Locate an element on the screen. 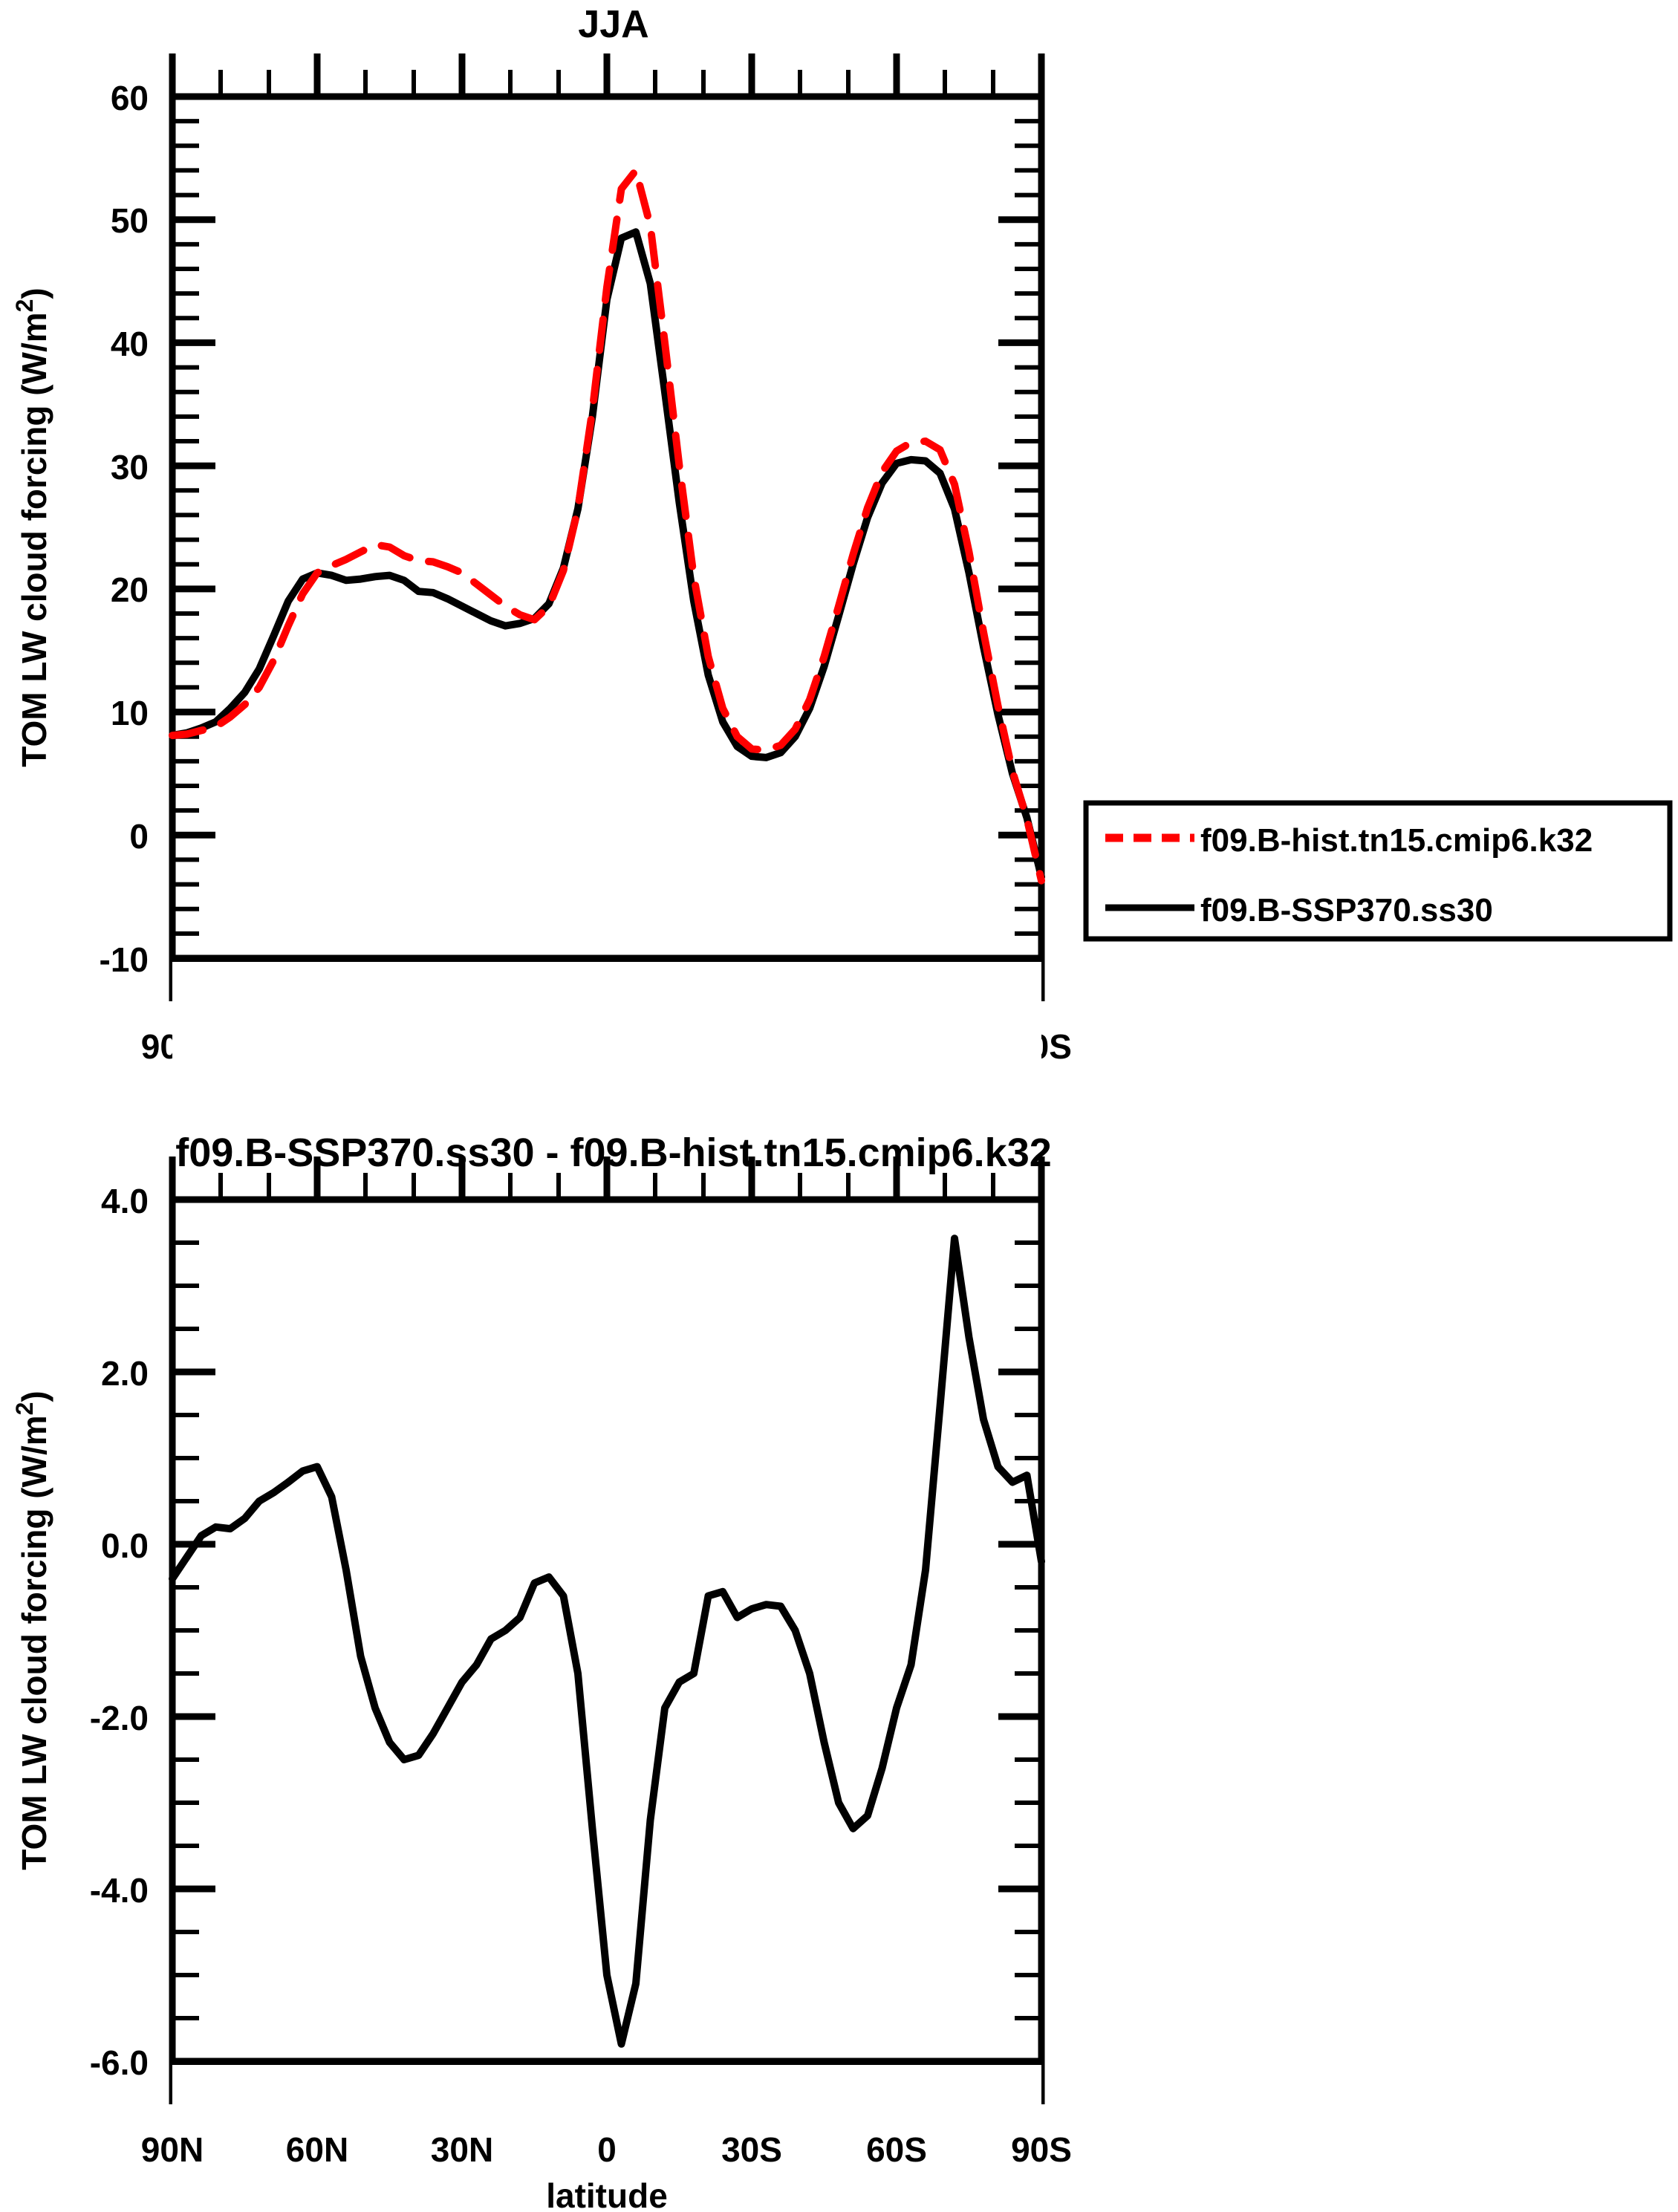 This screenshot has height=2212, width=1678. legend-label-ssp370: f09.B-SSP370.ss30 is located at coordinates (1346, 910).